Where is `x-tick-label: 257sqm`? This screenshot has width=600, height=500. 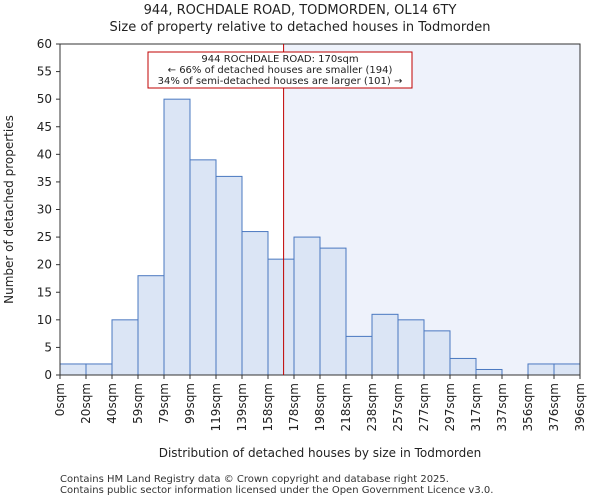
x-tick-label: 257sqm is located at coordinates (398, 407).